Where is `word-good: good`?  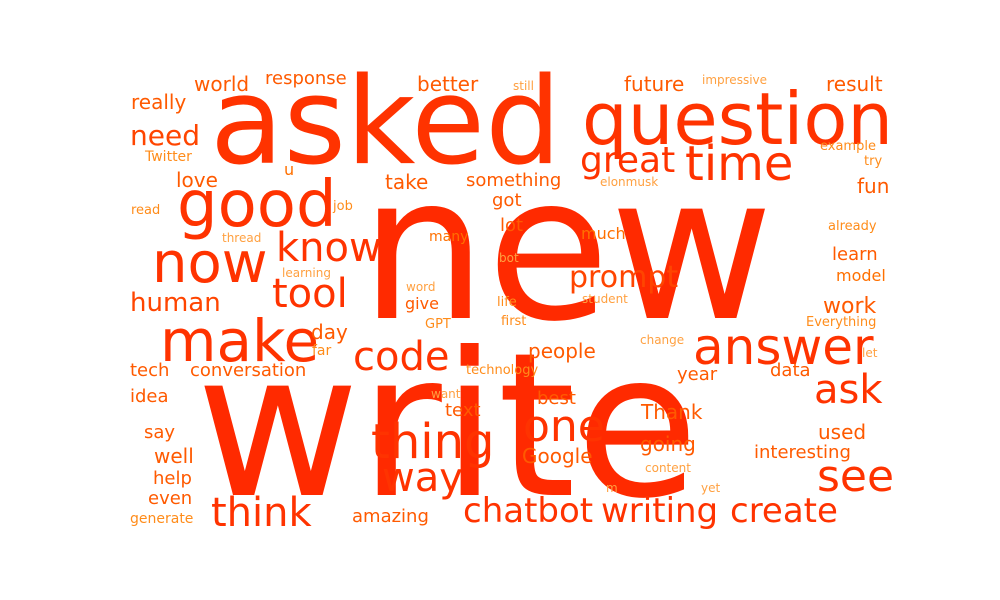
word-good: good is located at coordinates (257, 205).